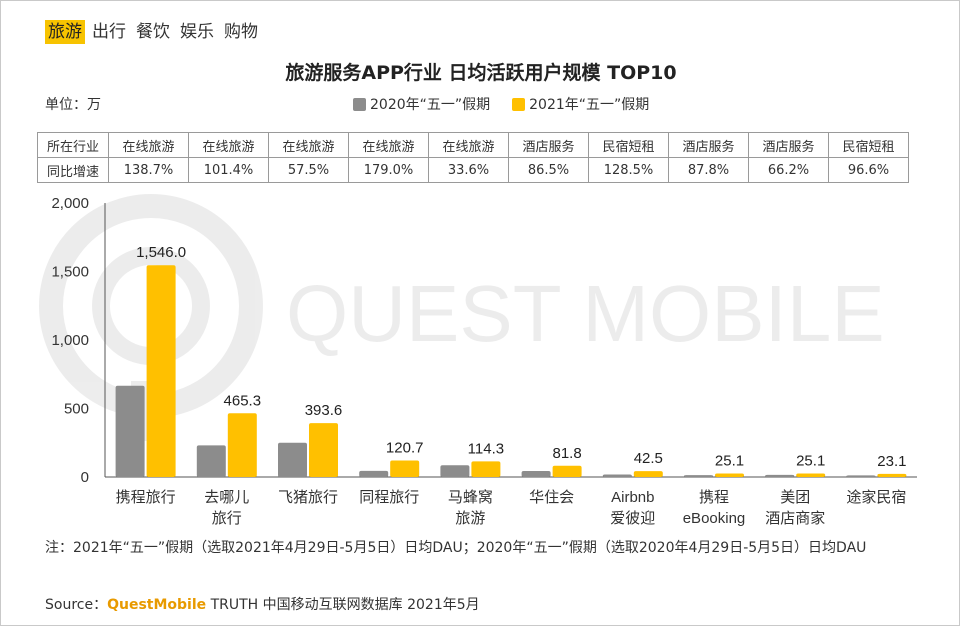 Image resolution: width=960 pixels, height=626 pixels. Describe the element at coordinates (585, 313) in the screenshot. I see `watermark-text: QUEST MOBILE` at that location.